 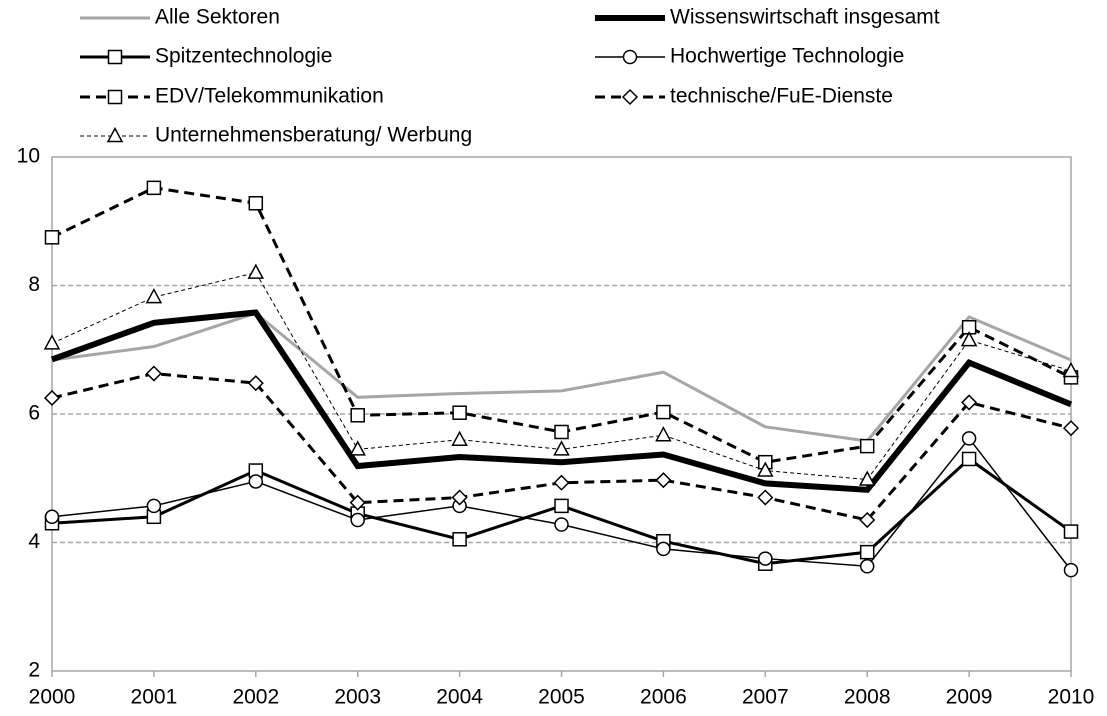 What do you see at coordinates (255, 697) in the screenshot?
I see `x-tick-label: 2002` at bounding box center [255, 697].